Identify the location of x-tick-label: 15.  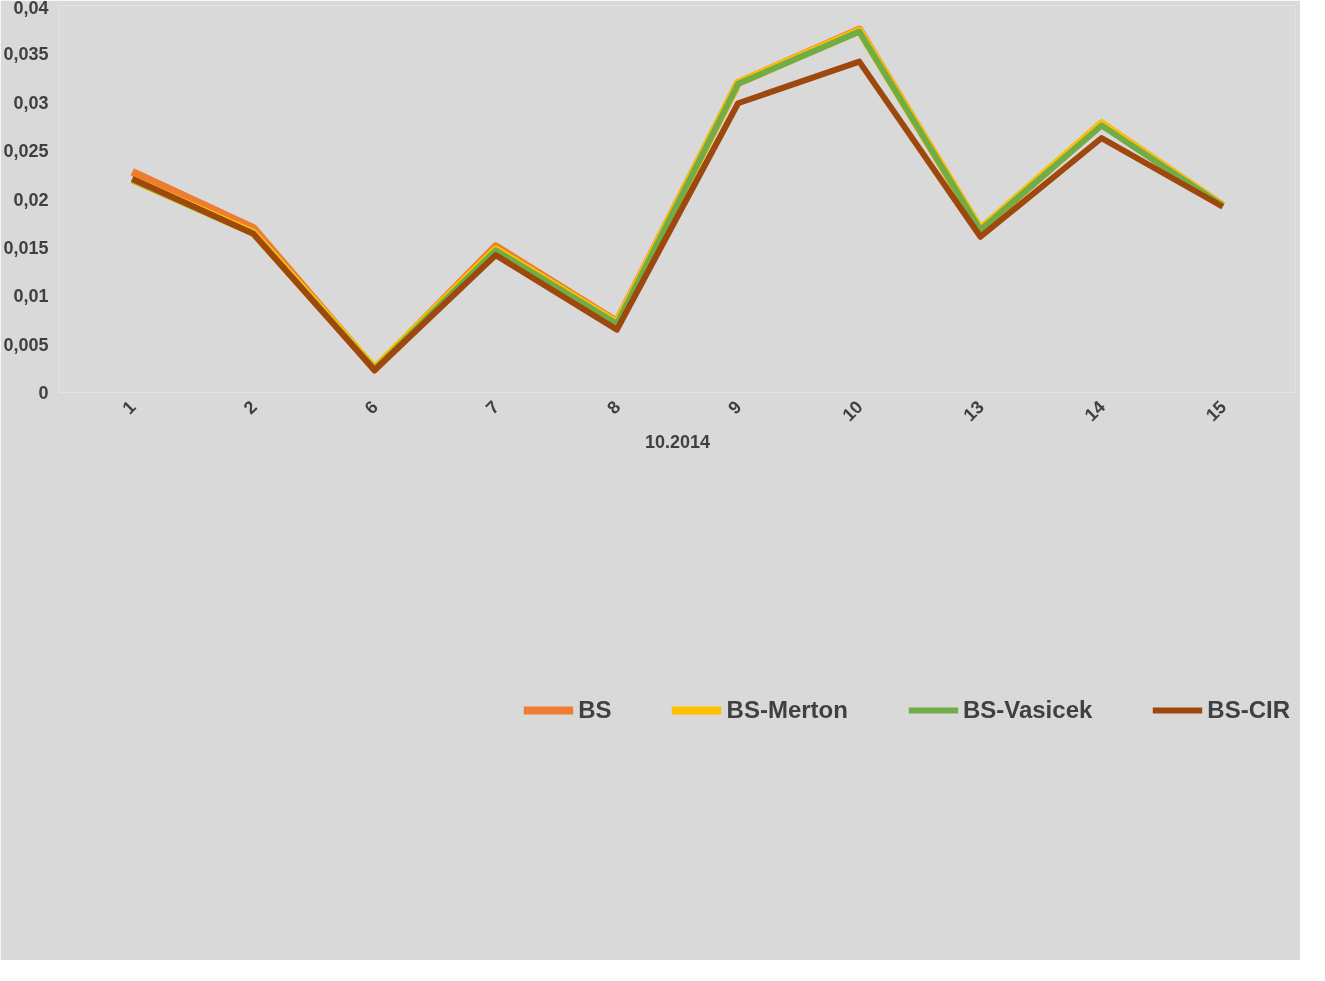
(1216, 411).